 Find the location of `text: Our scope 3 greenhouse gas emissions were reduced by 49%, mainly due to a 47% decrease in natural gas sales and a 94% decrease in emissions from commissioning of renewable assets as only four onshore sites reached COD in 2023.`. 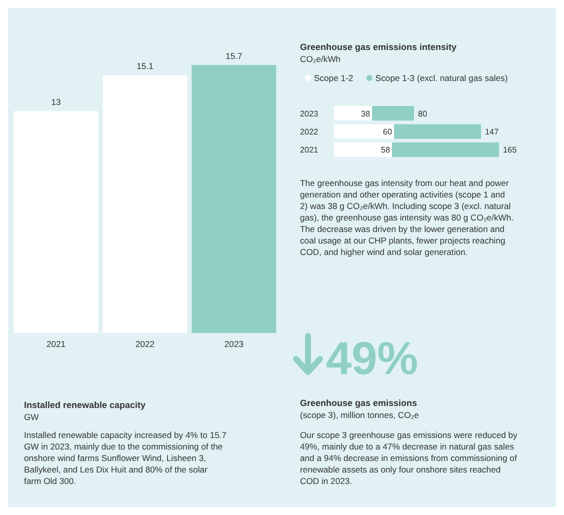

text: Our scope 3 greenhouse gas emissions were reduced by 49%, mainly due to a 47% decrease in natural gas sales and a 94% decrease in emissions from commissioning of renewable assets as only four onshore sites reached COD in 2023. is located at coordinates (409, 458).